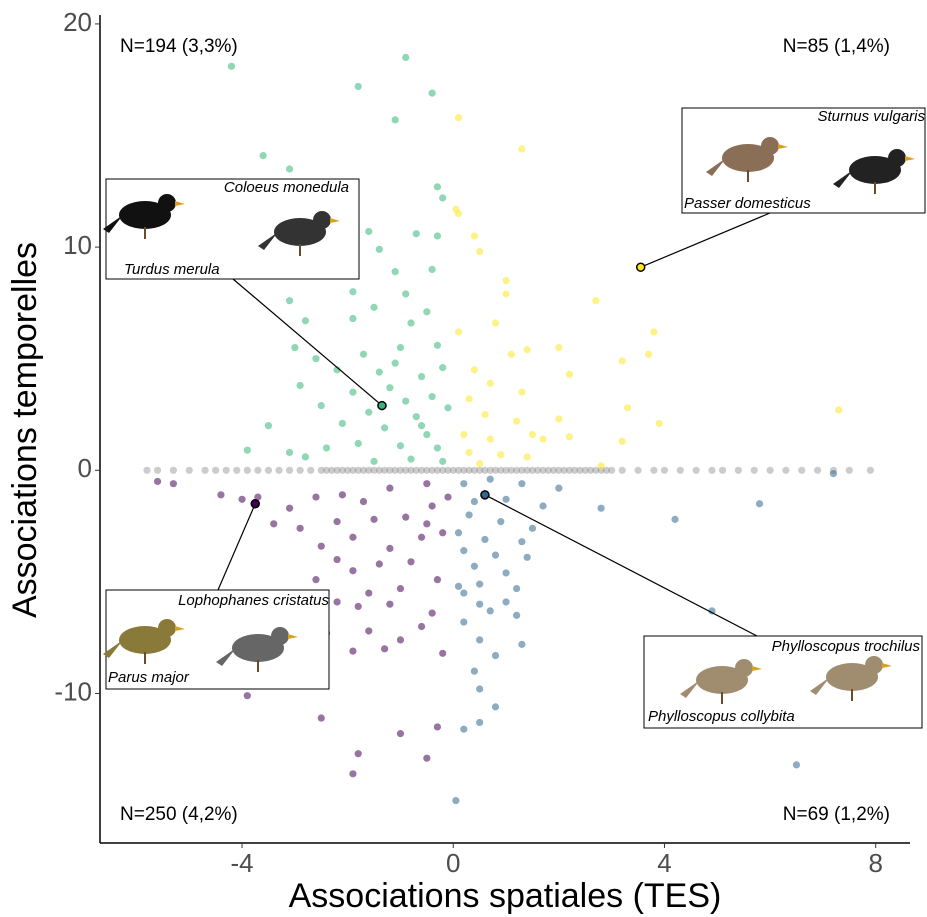 Image resolution: width=927 pixels, height=917 pixels. What do you see at coordinates (747, 203) in the screenshot?
I see `species-label: Passer domesticus` at bounding box center [747, 203].